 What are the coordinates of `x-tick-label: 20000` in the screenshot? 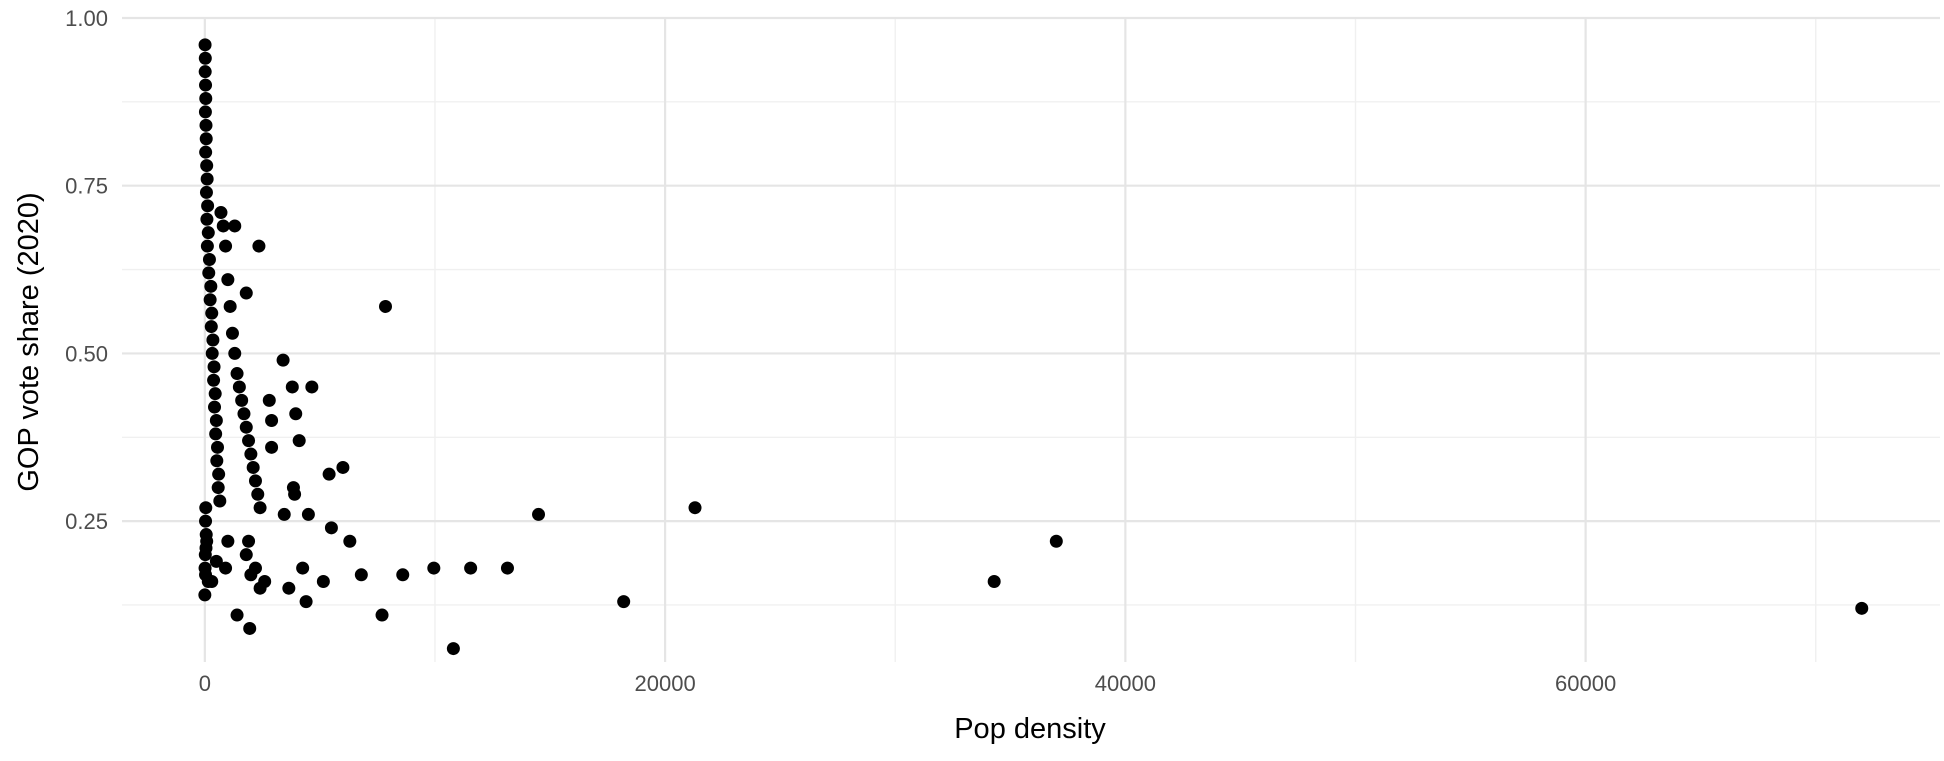 It's located at (665, 683).